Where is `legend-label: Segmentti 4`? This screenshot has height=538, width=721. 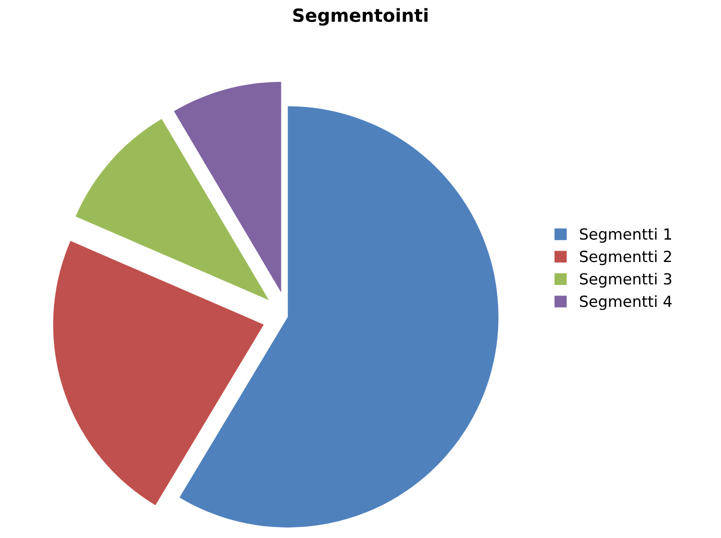
legend-label: Segmentti 4 is located at coordinates (626, 302).